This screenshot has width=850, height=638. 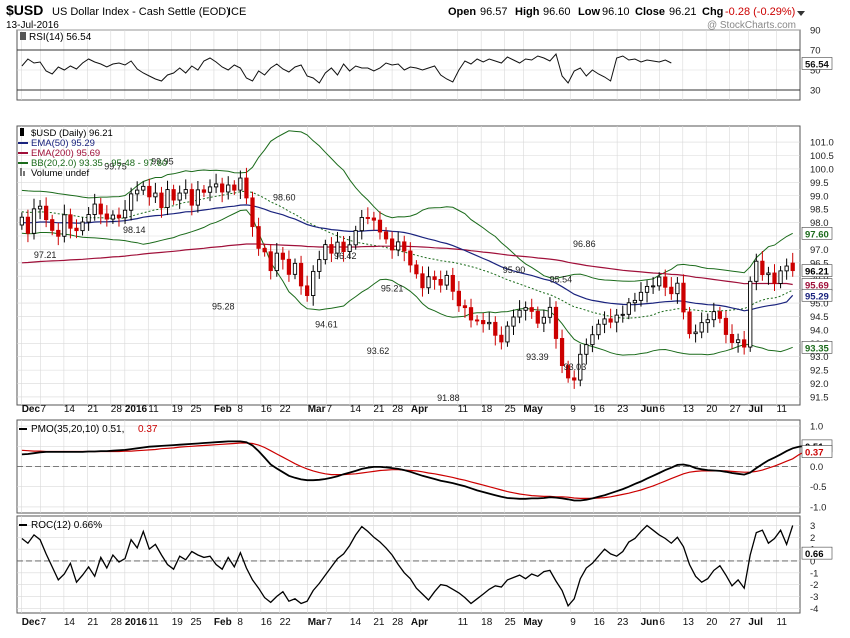 I want to click on triangle-down-icon, so click(x=801, y=13).